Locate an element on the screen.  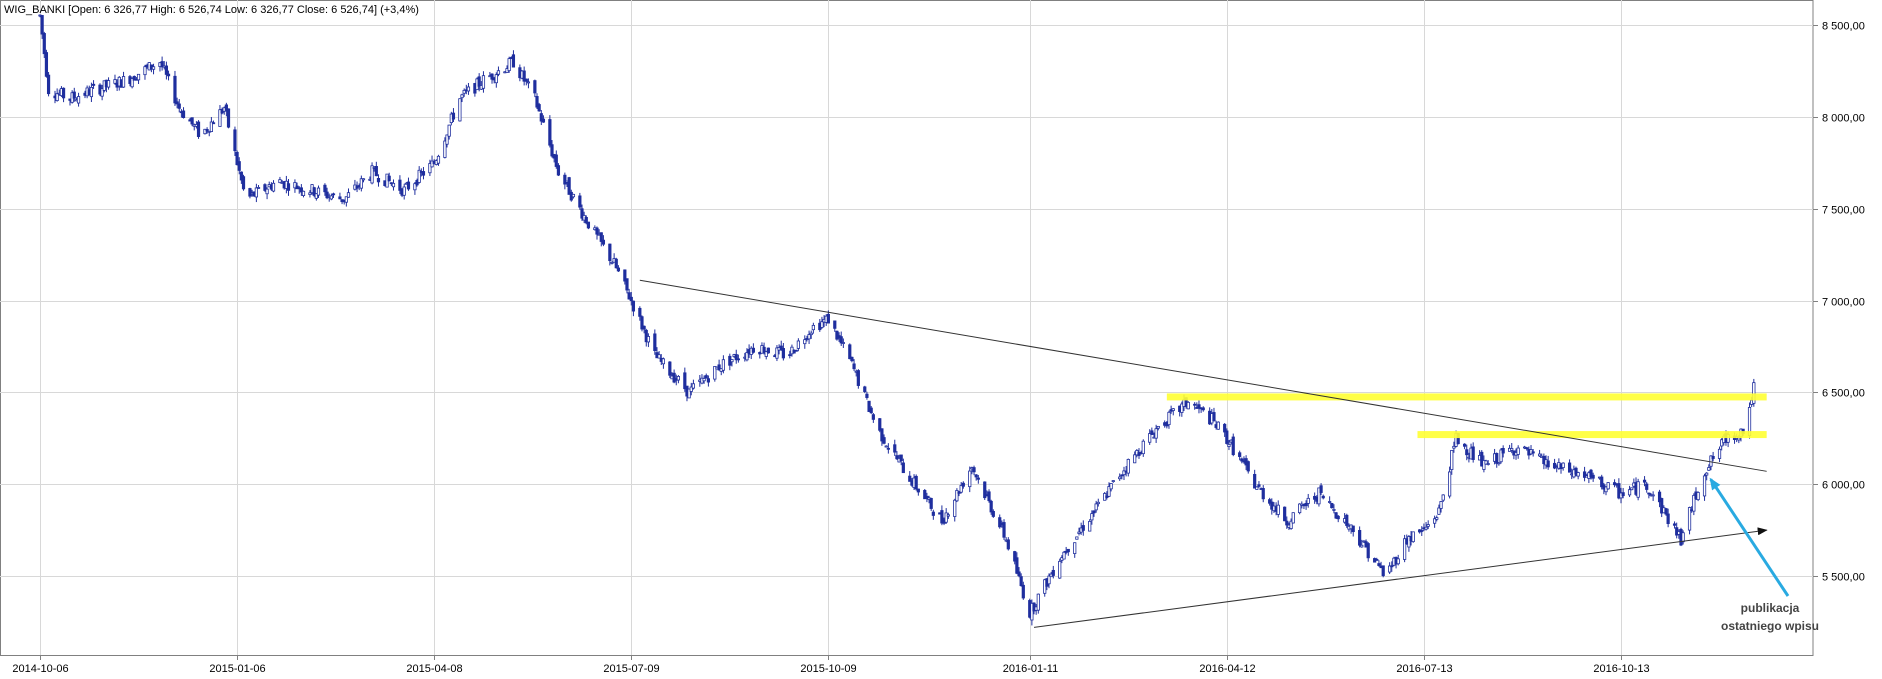
trendline is located at coordinates (1400, 577).